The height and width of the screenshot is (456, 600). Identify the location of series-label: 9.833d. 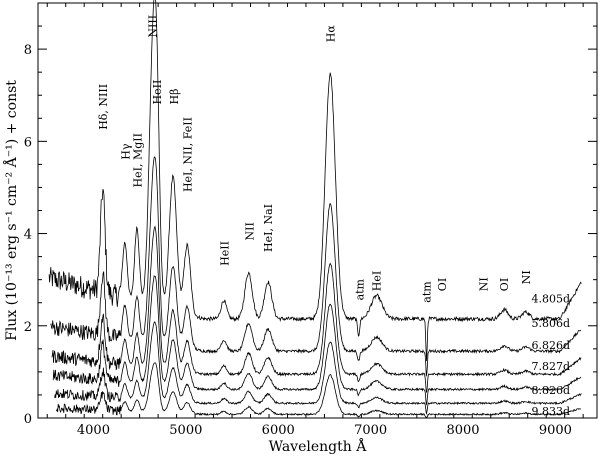
(551, 411).